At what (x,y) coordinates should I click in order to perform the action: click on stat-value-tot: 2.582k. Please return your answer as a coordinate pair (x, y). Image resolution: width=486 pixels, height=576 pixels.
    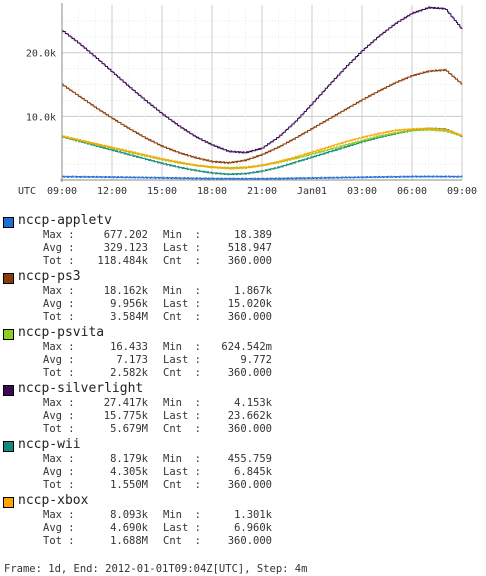
    Looking at the image, I should click on (129, 373).